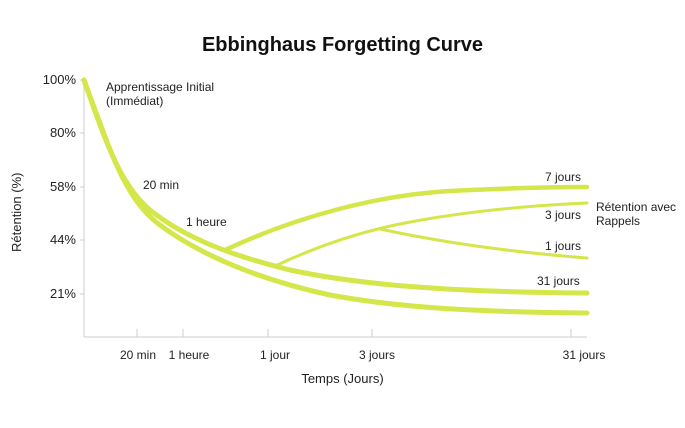 Image resolution: width=685 pixels, height=428 pixels. I want to click on annotation-3jours: 3 jours, so click(563, 215).